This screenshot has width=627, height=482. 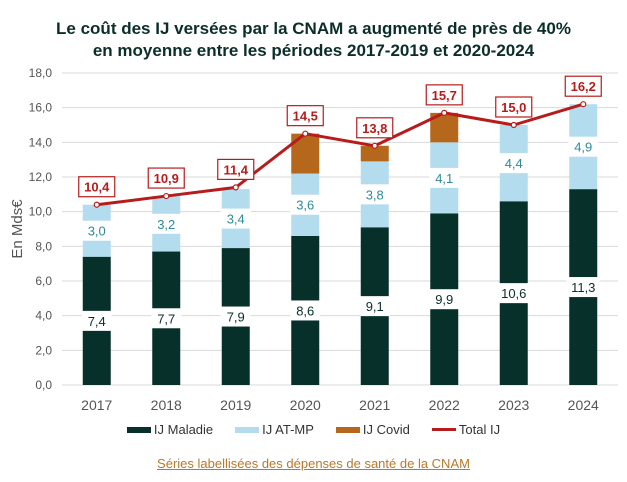 What do you see at coordinates (17, 229) in the screenshot?
I see `y-axis-label: En Mds€` at bounding box center [17, 229].